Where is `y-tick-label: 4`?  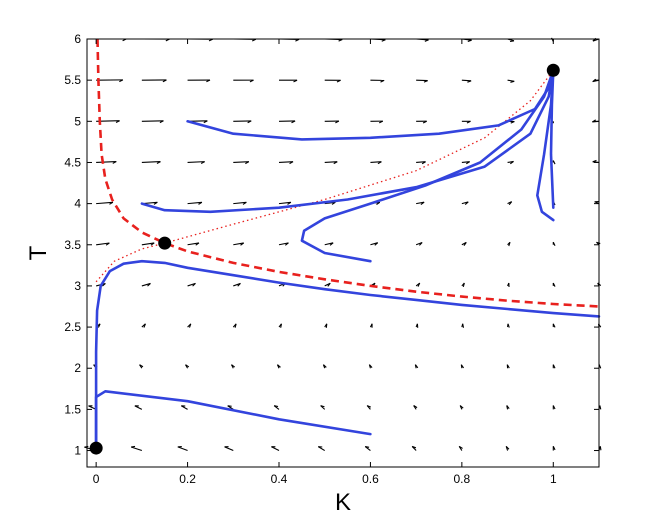 y-tick-label: 4 is located at coordinates (77, 204).